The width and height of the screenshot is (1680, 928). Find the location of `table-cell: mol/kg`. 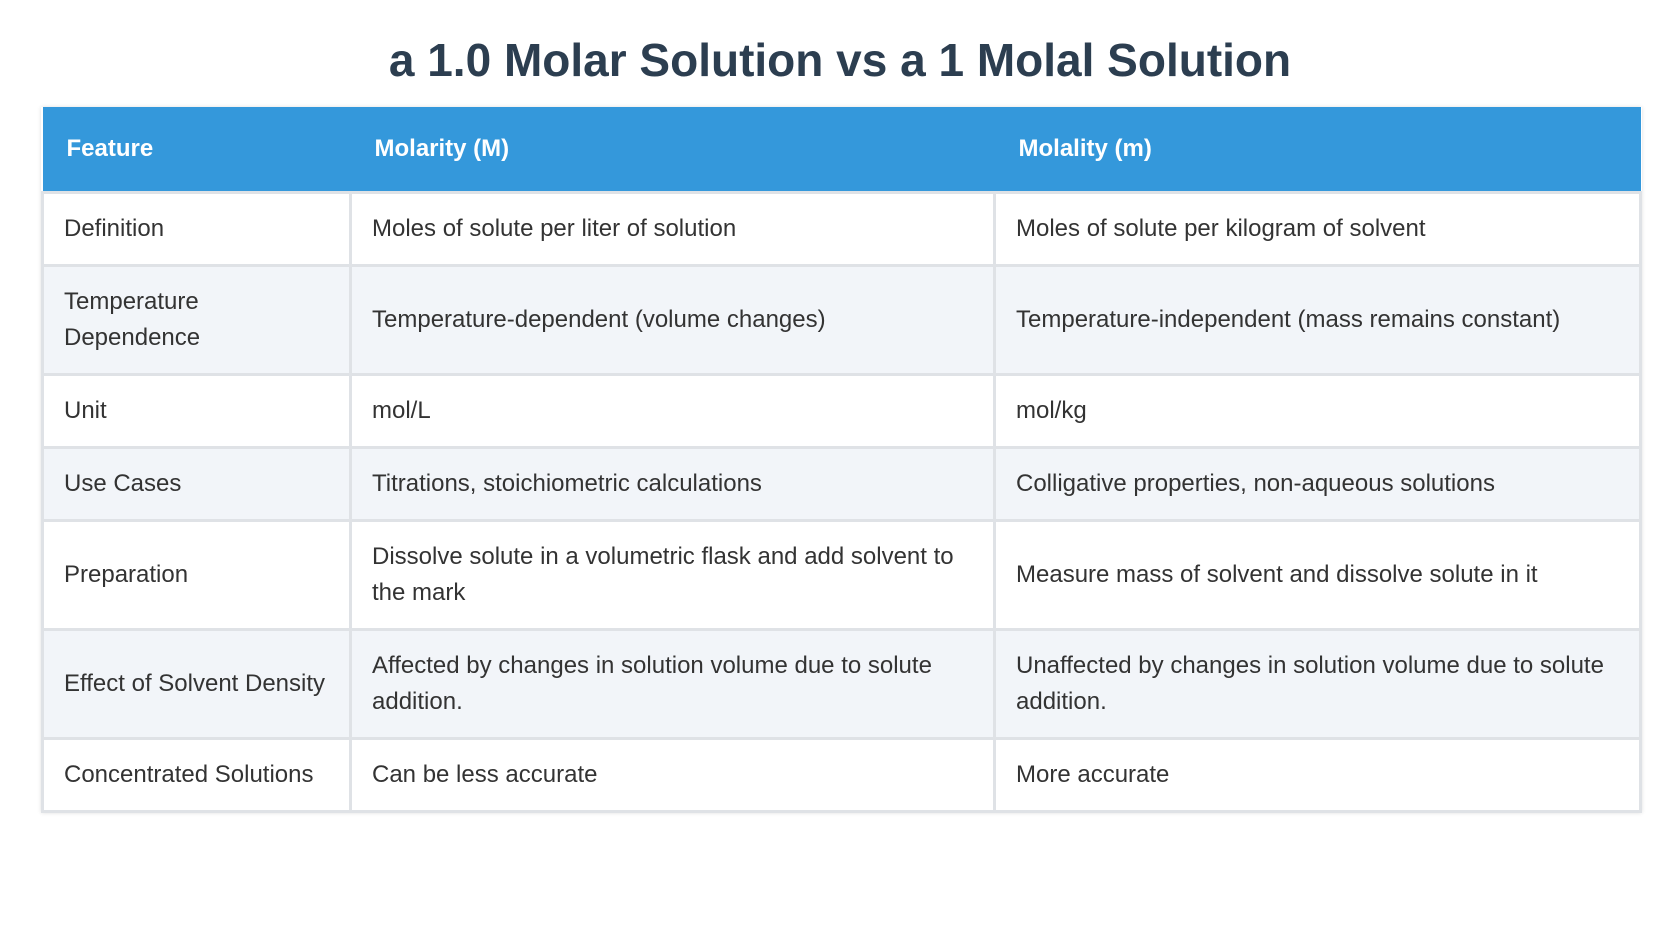

table-cell: mol/kg is located at coordinates (1317, 410).